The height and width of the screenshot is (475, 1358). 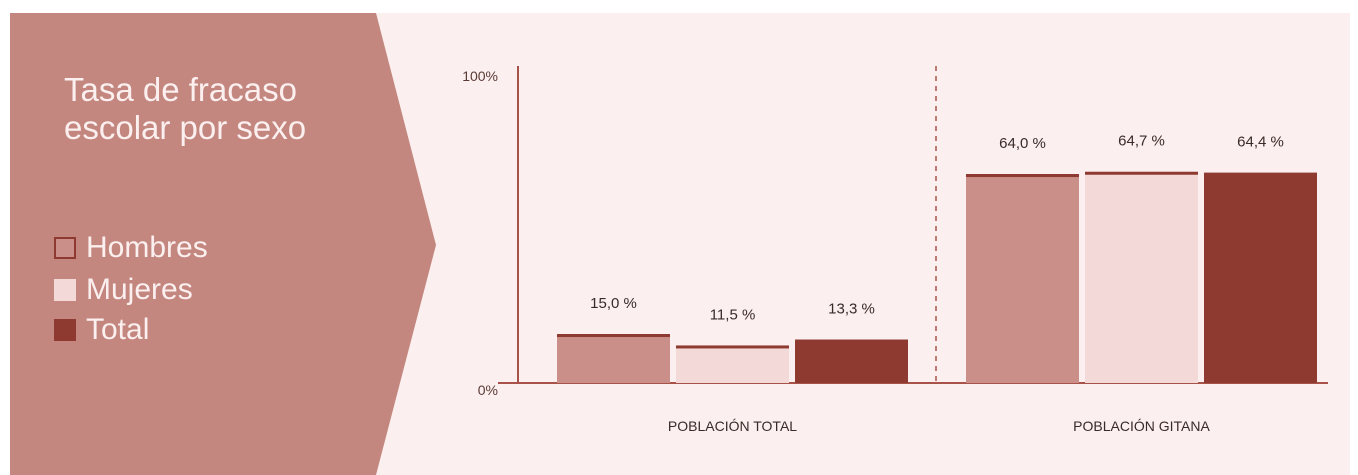 I want to click on legend-item-total: Total, so click(x=101, y=330).